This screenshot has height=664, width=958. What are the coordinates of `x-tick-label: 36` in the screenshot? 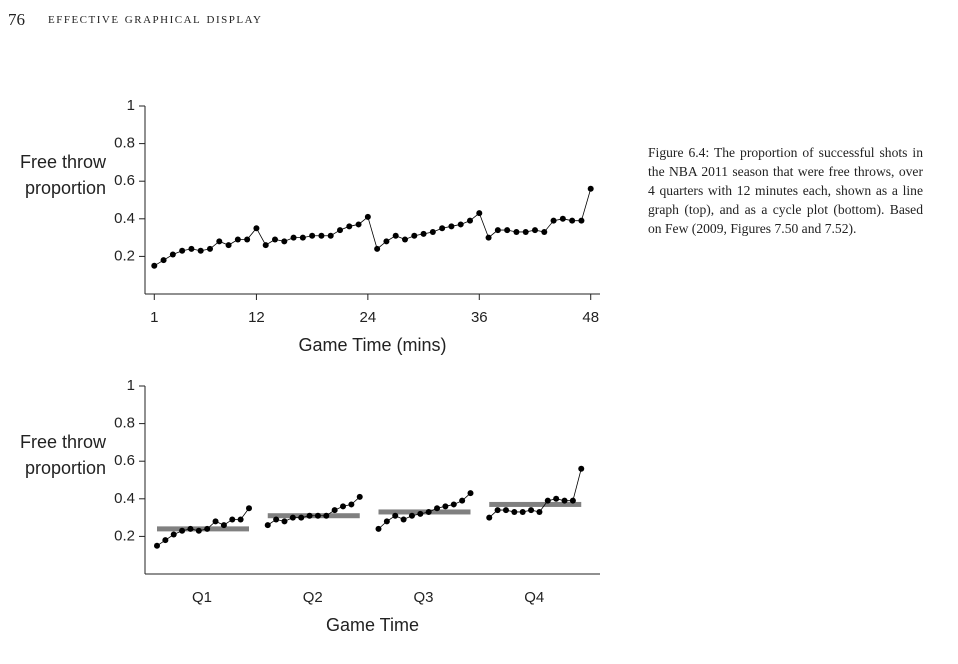 It's located at (479, 317).